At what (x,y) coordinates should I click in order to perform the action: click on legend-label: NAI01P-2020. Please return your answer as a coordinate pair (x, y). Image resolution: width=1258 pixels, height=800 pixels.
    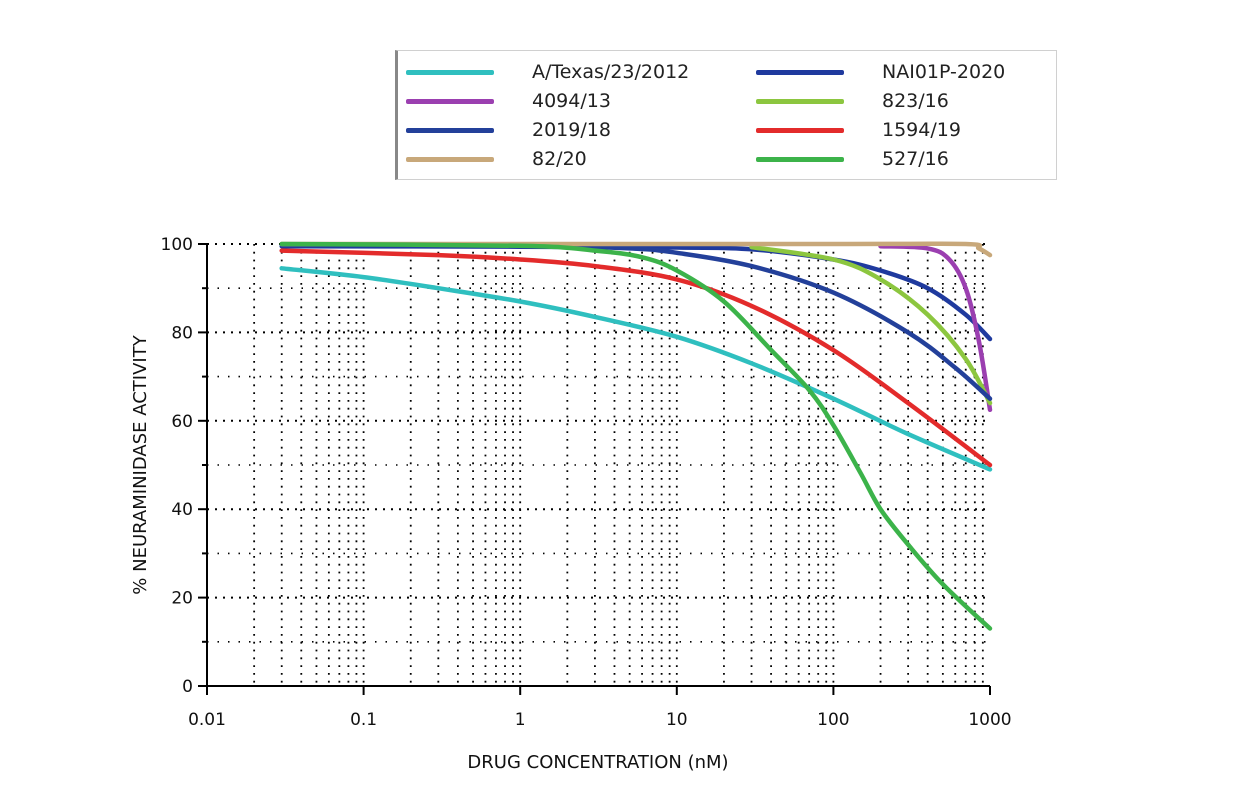
    Looking at the image, I should click on (944, 72).